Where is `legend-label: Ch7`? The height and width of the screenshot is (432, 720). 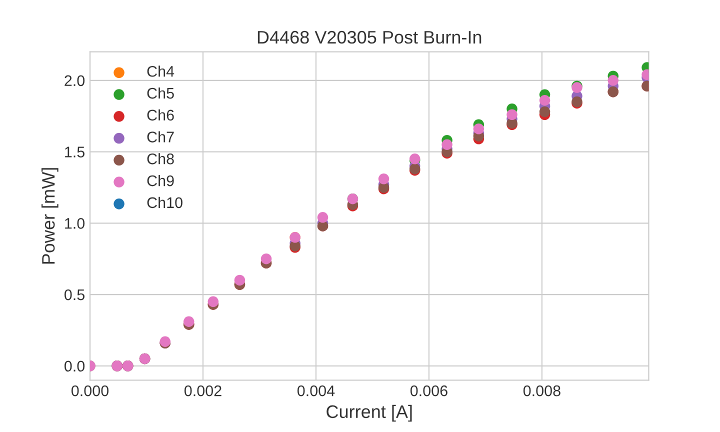
legend-label: Ch7 is located at coordinates (160, 136).